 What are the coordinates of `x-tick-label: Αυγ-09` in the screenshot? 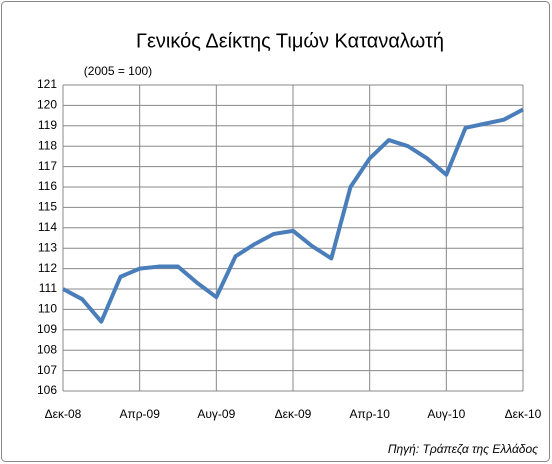 It's located at (216, 414).